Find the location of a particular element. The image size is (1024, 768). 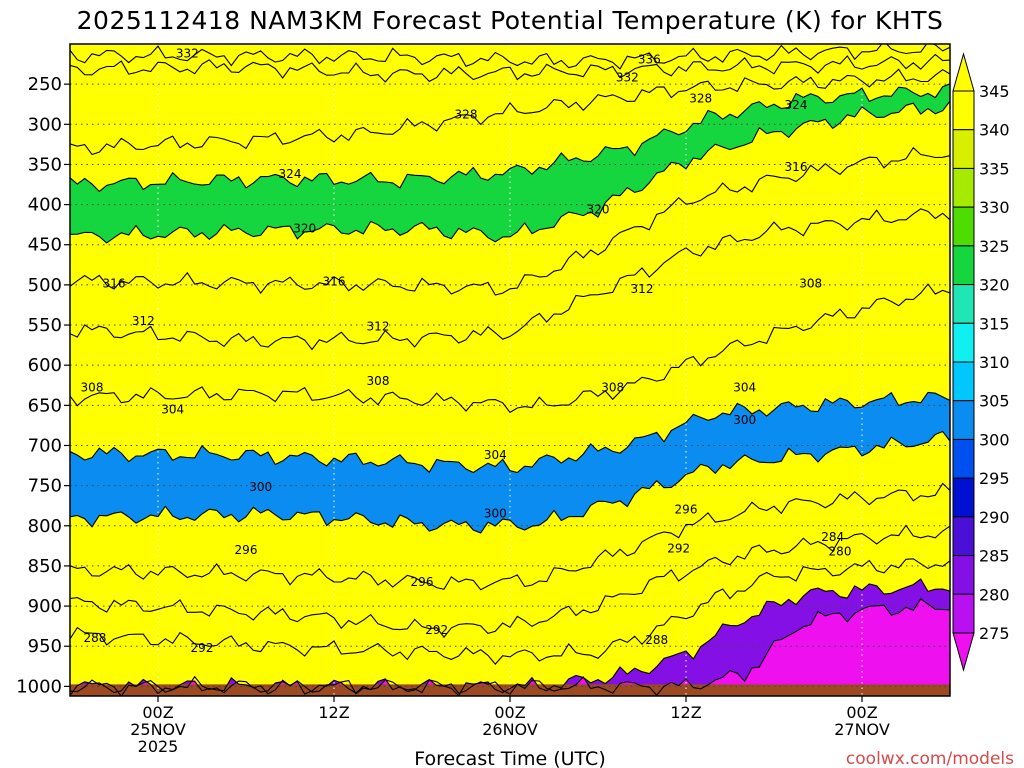

ground-below-surface is located at coordinates (510, 690).